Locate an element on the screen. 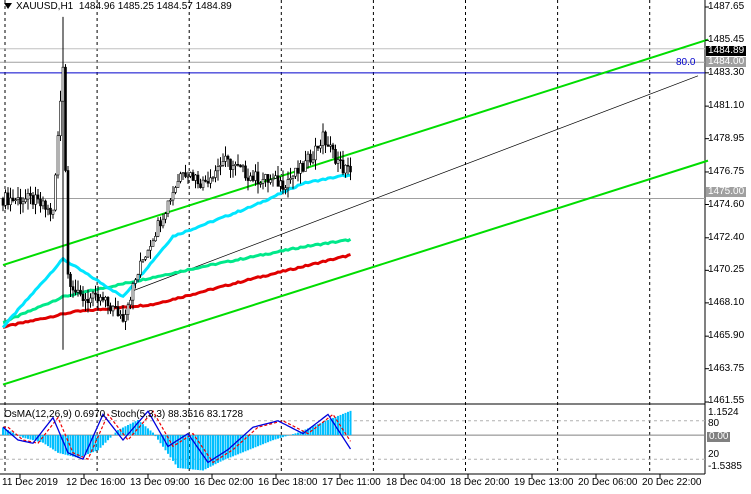  ma-mid-line is located at coordinates (177, 280).